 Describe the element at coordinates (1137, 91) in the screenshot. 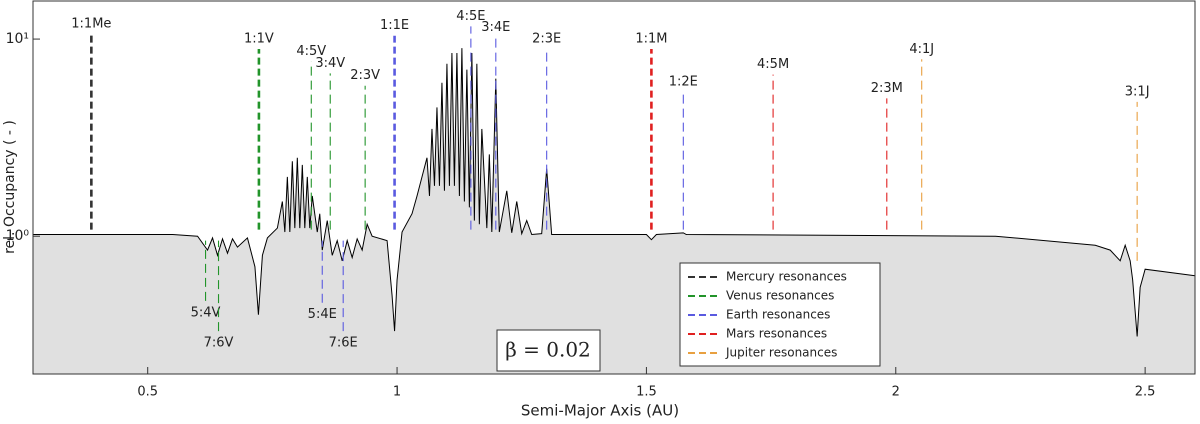

I see `resonance-label: 3:1J` at that location.